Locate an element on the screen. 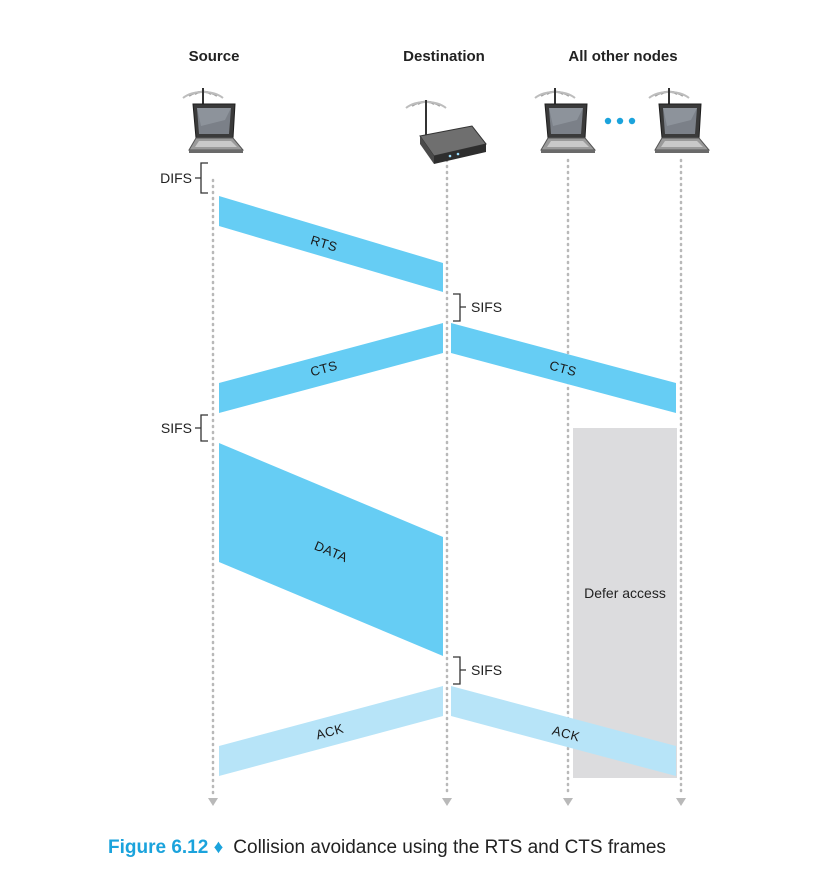  data-frame is located at coordinates (331, 549).